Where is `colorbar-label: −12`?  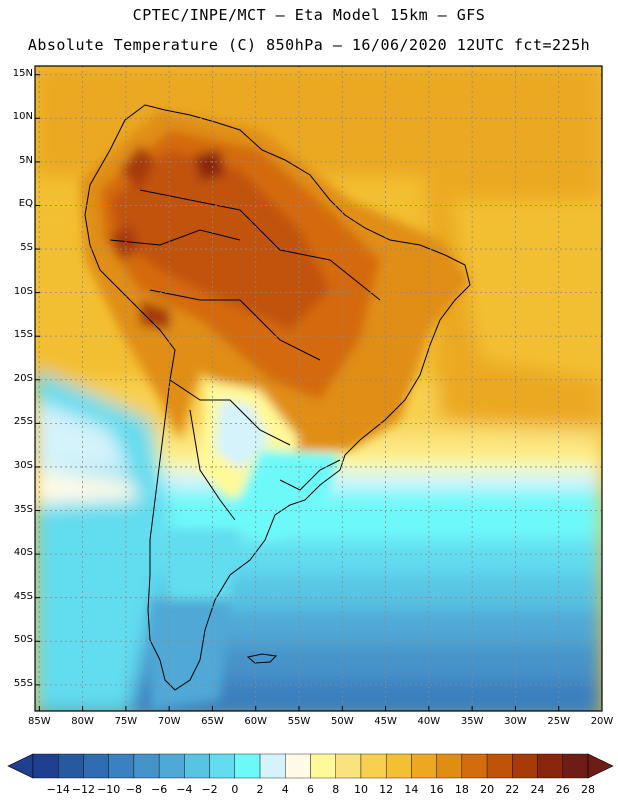
colorbar-label: −12 is located at coordinates (83, 789).